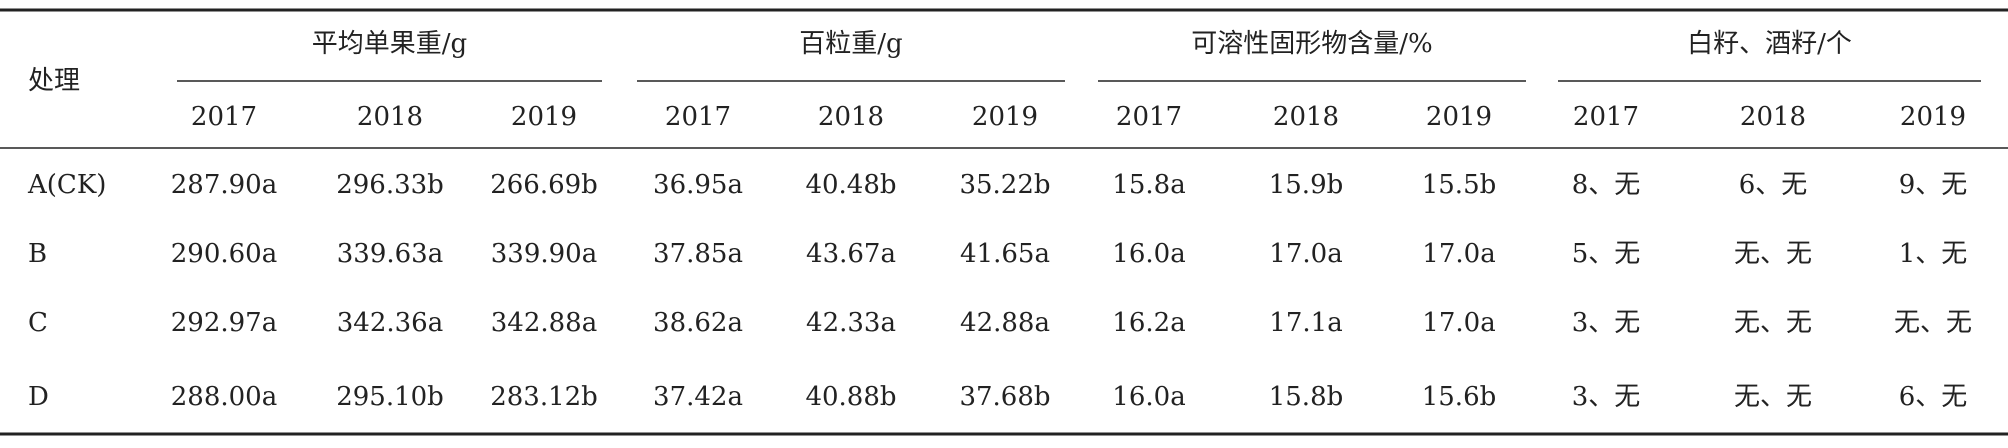 The image size is (2008, 448). What do you see at coordinates (544, 397) in the screenshot?
I see `cell: 283.12b` at bounding box center [544, 397].